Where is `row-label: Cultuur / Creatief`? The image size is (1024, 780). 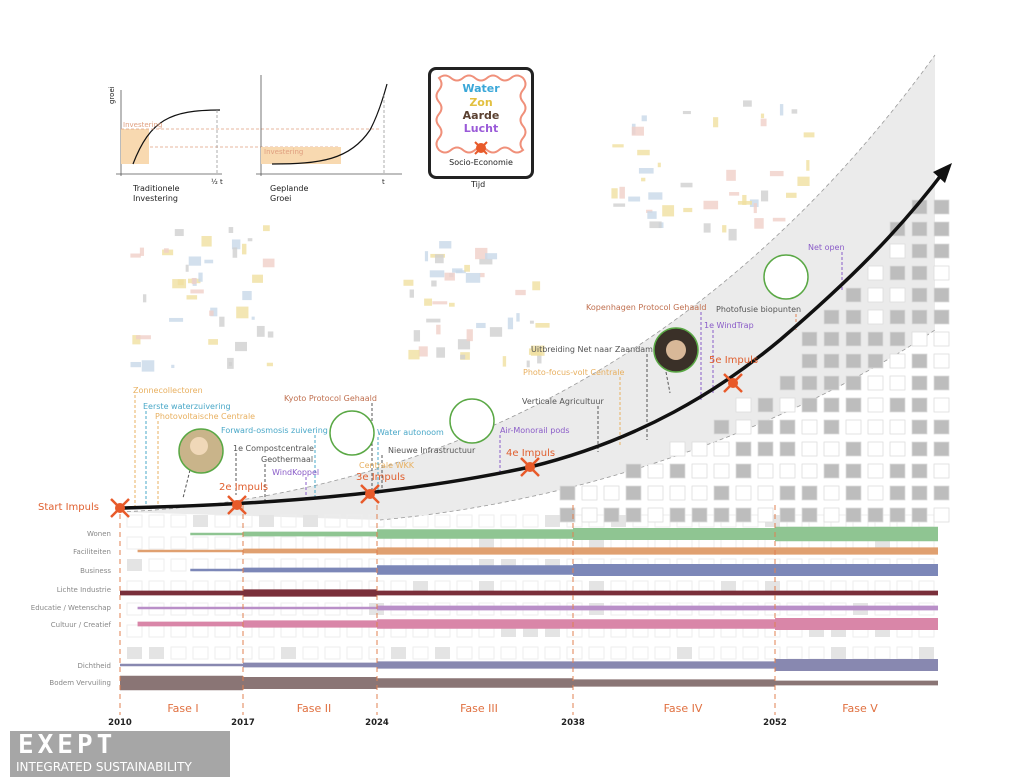 row-label: Cultuur / Creatief is located at coordinates (80, 625).